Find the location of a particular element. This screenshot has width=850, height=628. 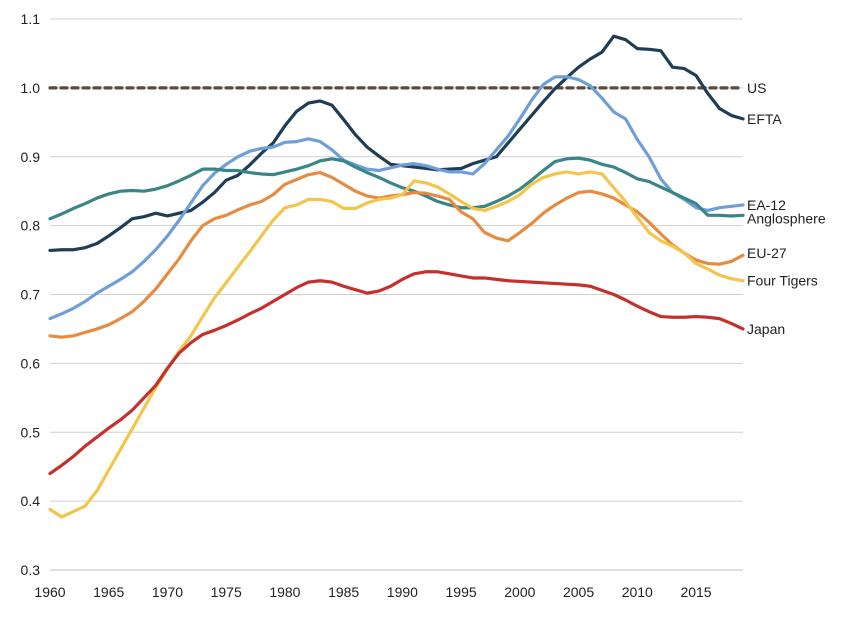

y-axis-tick-labels: 0.3 0.4 0.5 0.6 0.7 0.8 0.9 1.0 1.1 is located at coordinates (31, 294).